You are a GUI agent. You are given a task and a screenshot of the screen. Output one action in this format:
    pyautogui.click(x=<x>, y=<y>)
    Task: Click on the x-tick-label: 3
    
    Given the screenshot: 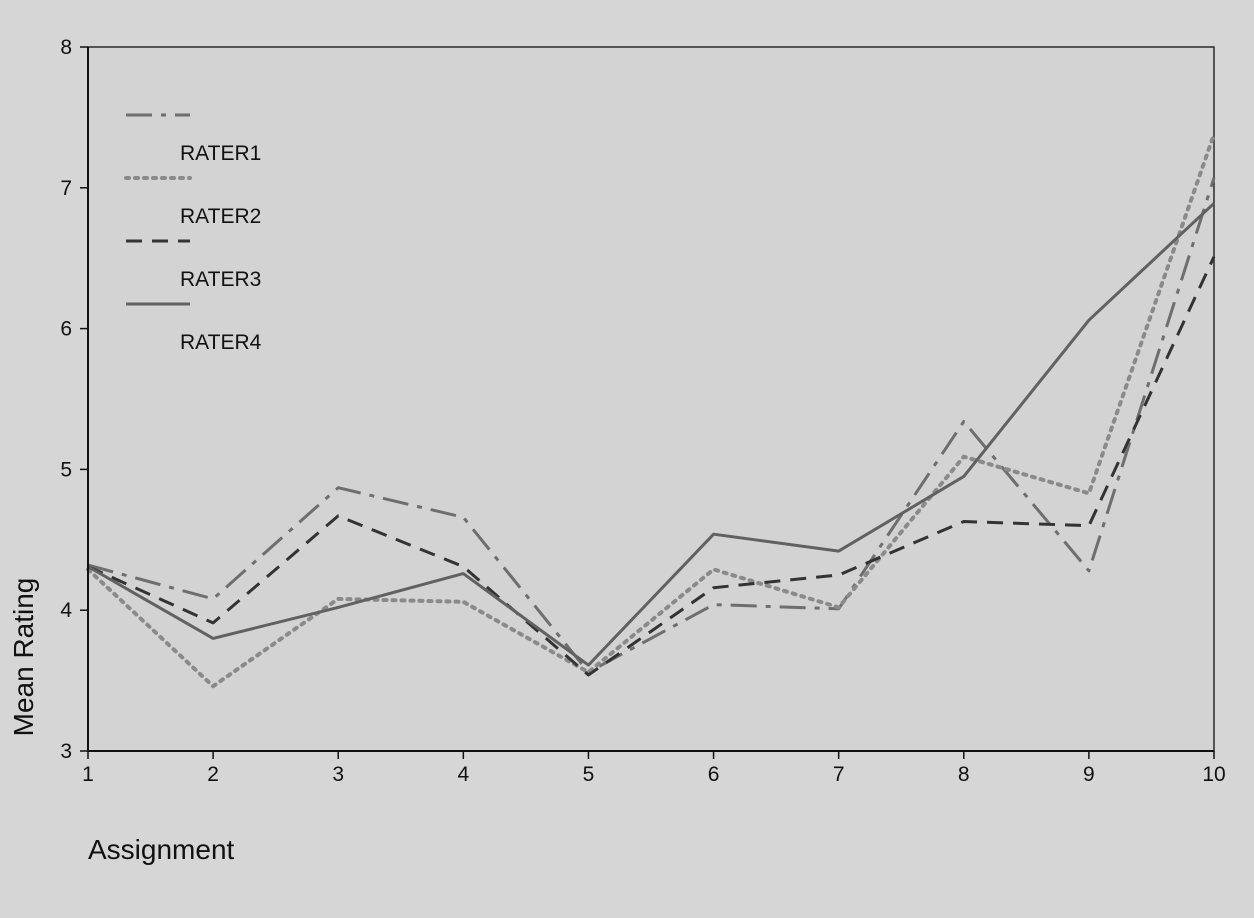 What is the action you would take?
    pyautogui.click(x=338, y=774)
    